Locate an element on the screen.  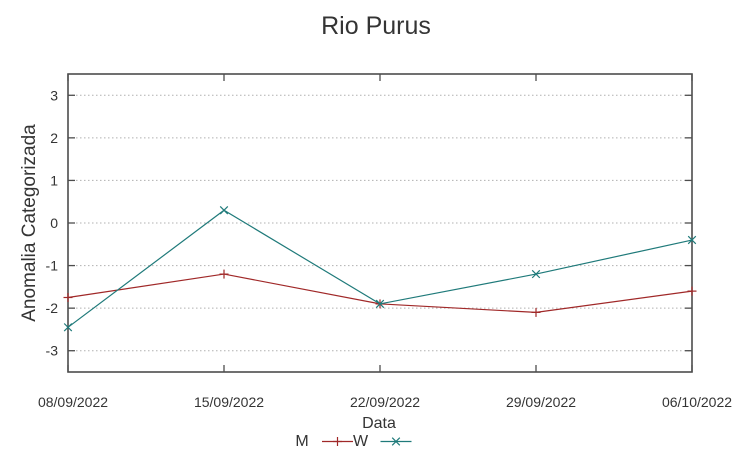
legend-label-m: M is located at coordinates (301, 441).